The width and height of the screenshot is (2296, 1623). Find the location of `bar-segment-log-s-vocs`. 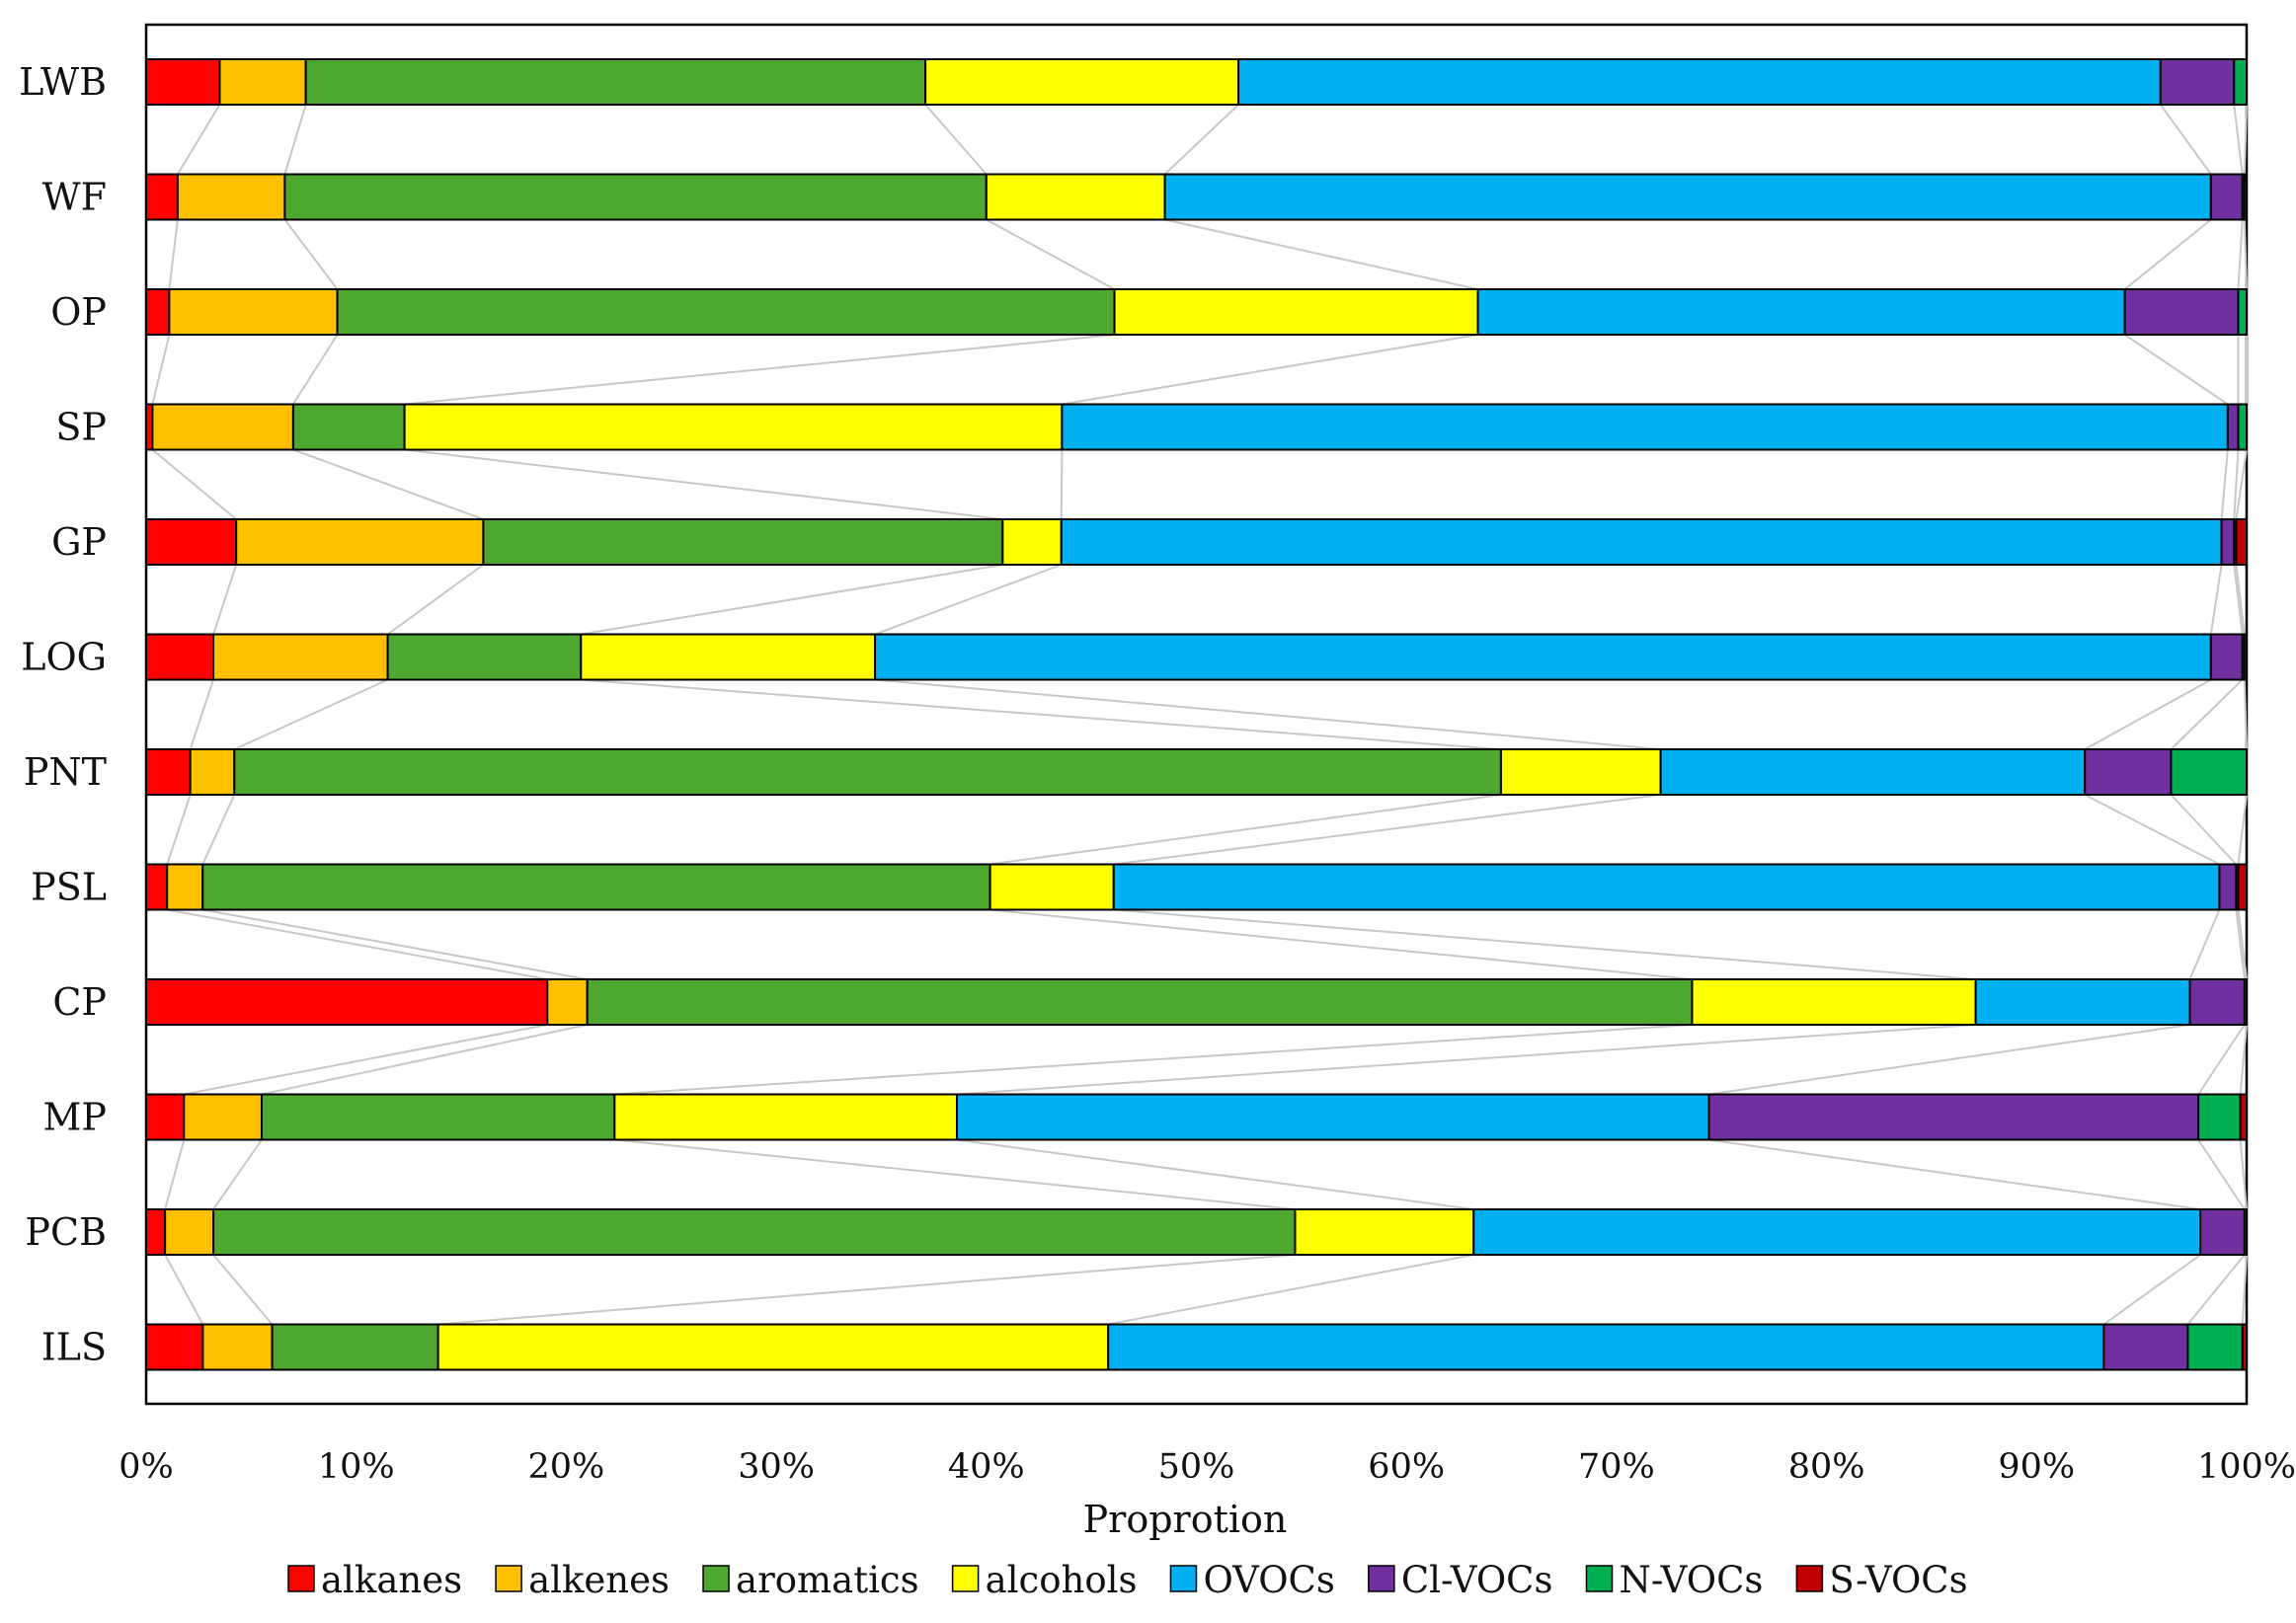

bar-segment-log-s-vocs is located at coordinates (2246, 657).